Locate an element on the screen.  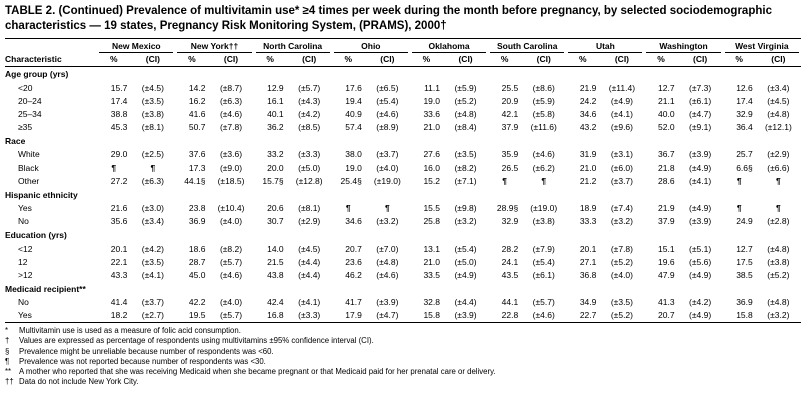
ci-value: (±3.0) is located at coordinates (152, 208).